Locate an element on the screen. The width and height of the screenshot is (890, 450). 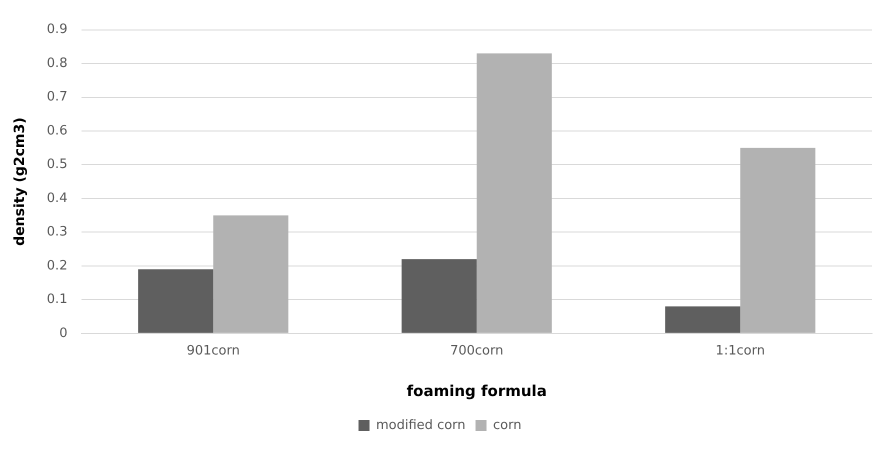
y-tick-label: 0.8 is located at coordinates (57, 63).